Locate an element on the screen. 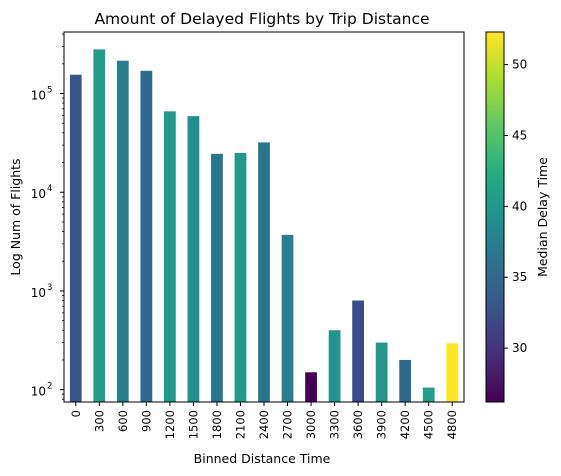 The height and width of the screenshot is (476, 561). x-tick-label-4200: 4200 is located at coordinates (405, 424).